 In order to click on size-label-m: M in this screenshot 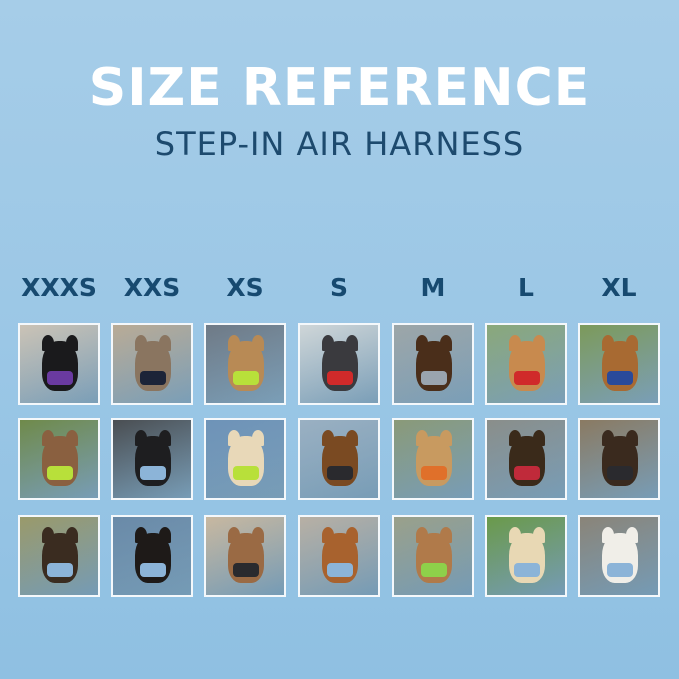, I will do `click(433, 287)`.